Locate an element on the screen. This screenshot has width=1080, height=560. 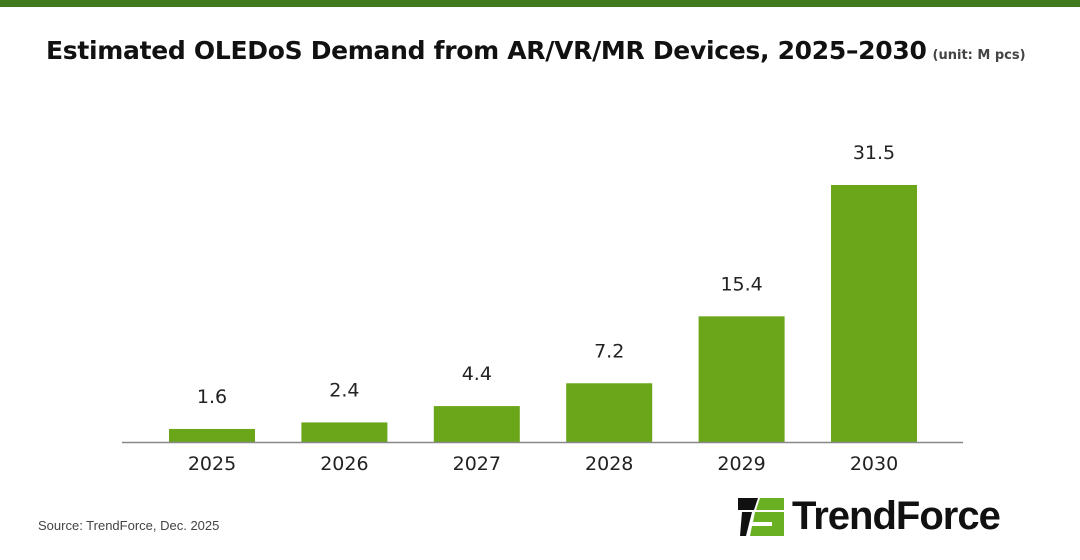
bar-2028 is located at coordinates (609, 412).